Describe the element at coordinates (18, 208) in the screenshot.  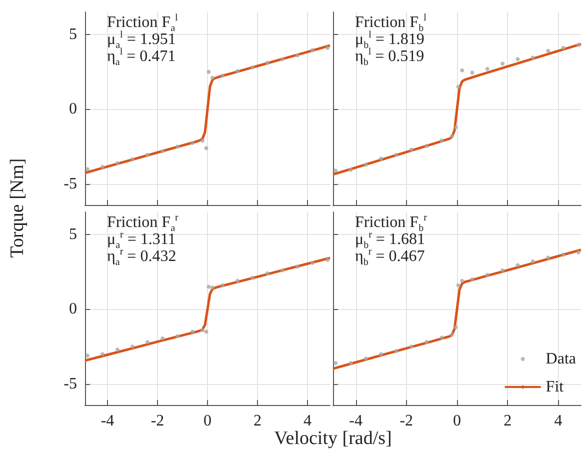
I see `y-axis-title: Torque [Nm]` at that location.